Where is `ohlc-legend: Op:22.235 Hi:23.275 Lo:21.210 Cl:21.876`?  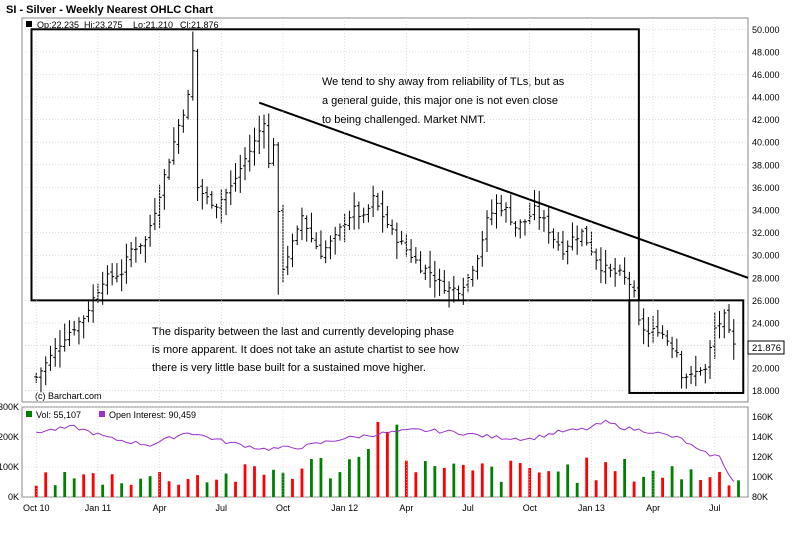 ohlc-legend: Op:22.235 Hi:23.275 Lo:21.210 Cl:21.876 is located at coordinates (122, 25).